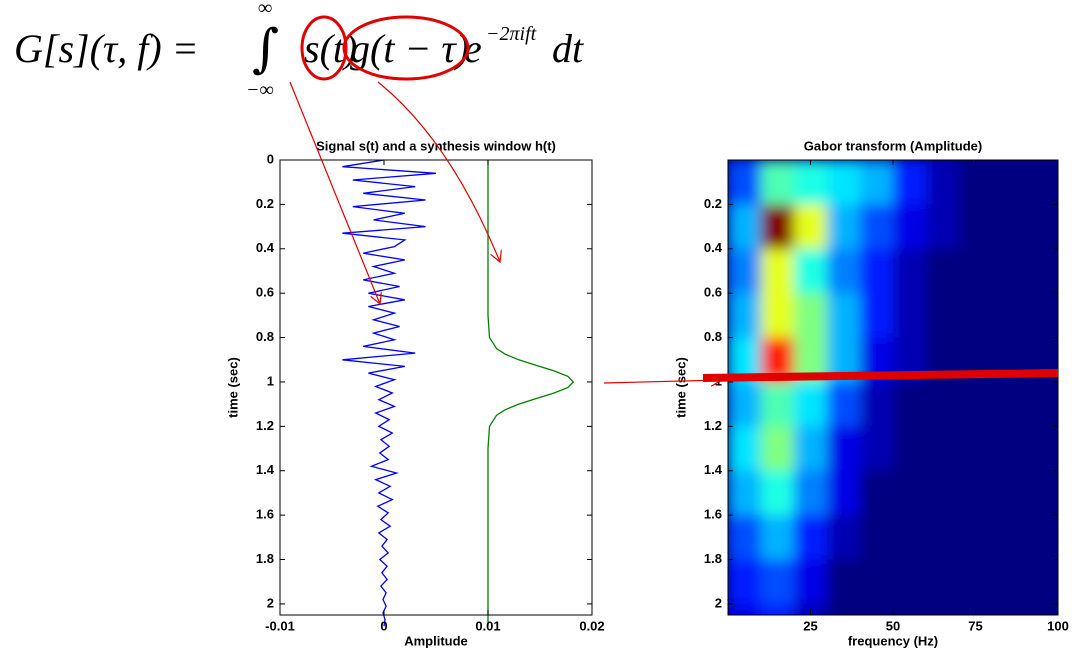  What do you see at coordinates (260, 90) in the screenshot?
I see `formula-lower-limit: −∞` at bounding box center [260, 90].